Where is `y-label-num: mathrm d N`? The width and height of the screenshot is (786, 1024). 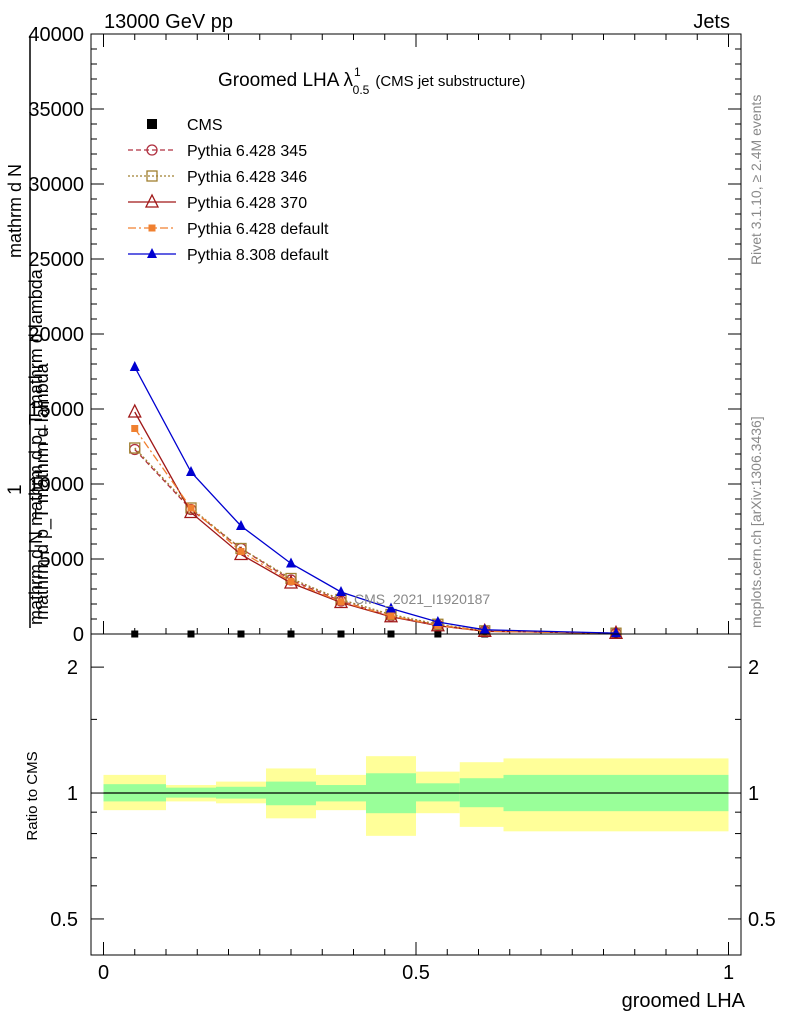 y-label-num: mathrm d N is located at coordinates (15, 211).